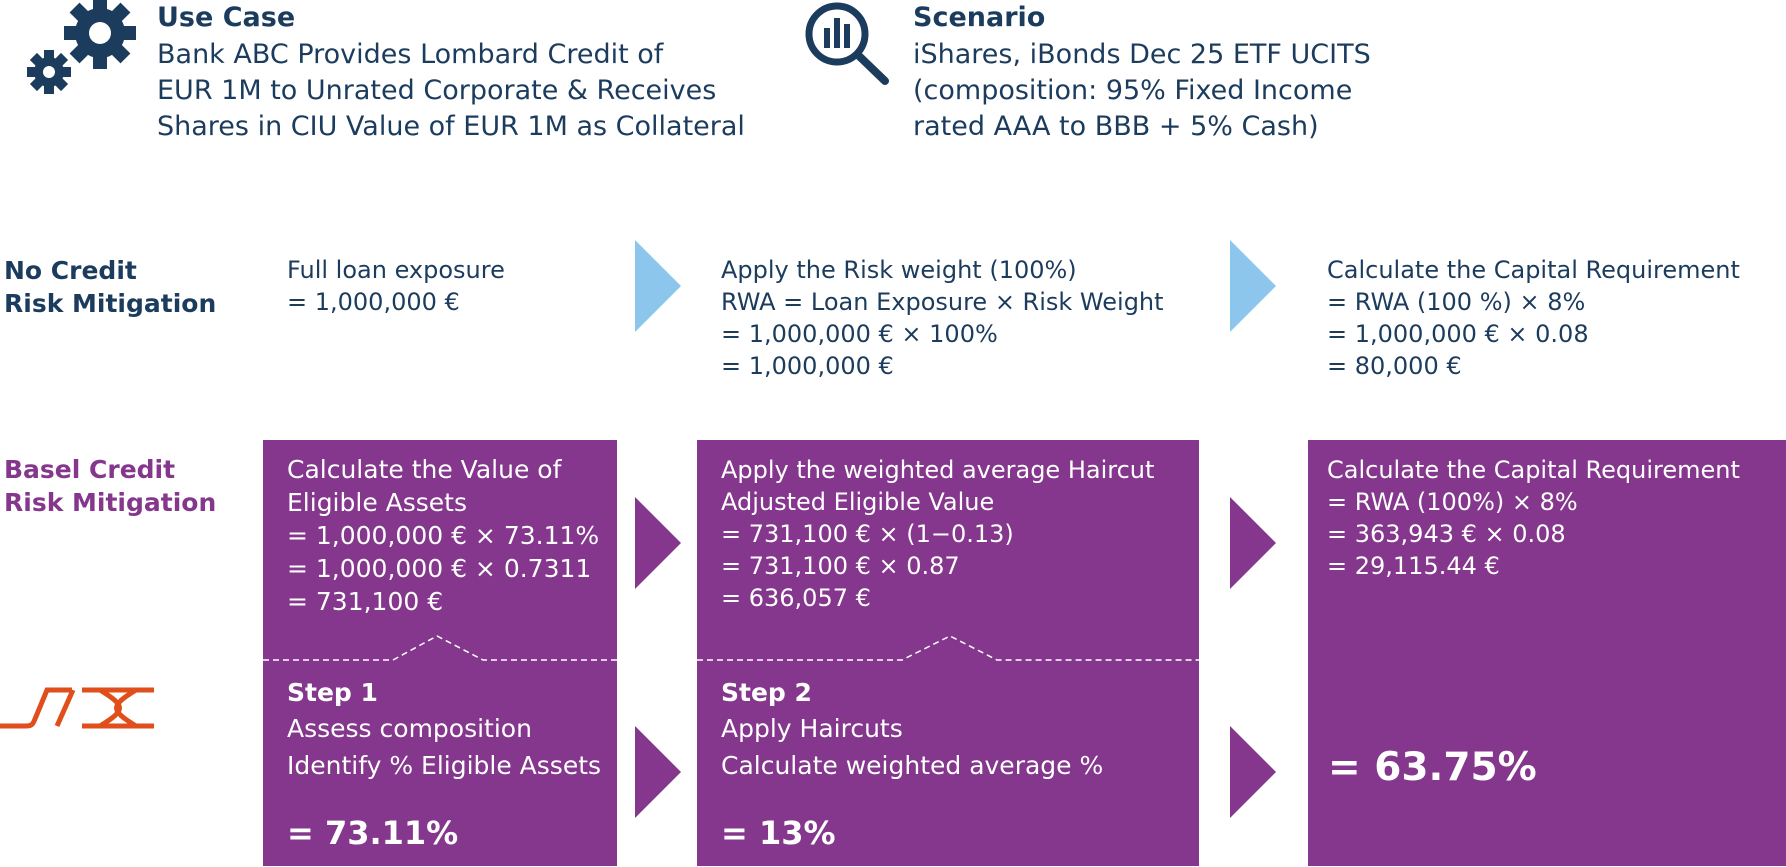 Image resolution: width=1786 pixels, height=867 pixels. I want to click on basel-col2-line-4: = 731,100 € × 0.87, so click(840, 566).